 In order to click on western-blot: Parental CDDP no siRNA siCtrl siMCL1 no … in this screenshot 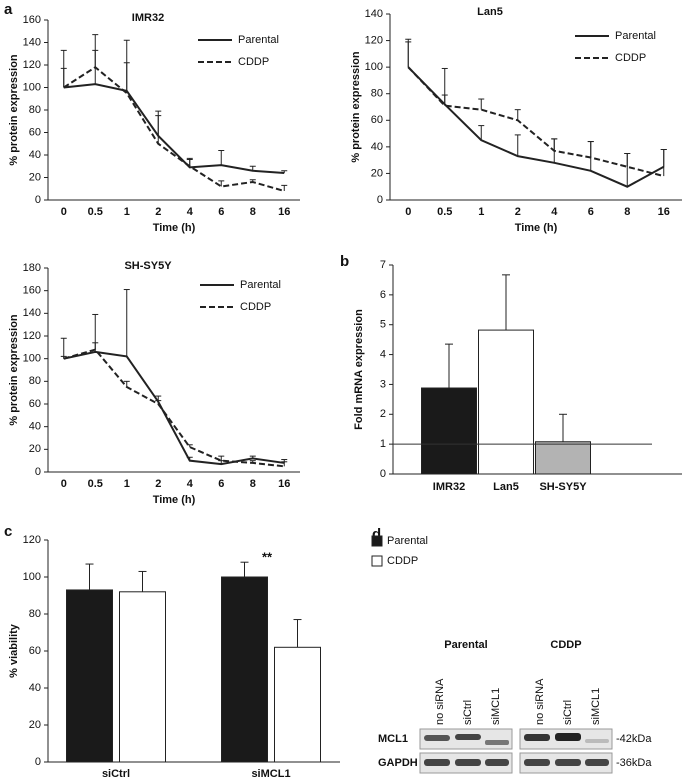, I will do `click(515, 706)`.